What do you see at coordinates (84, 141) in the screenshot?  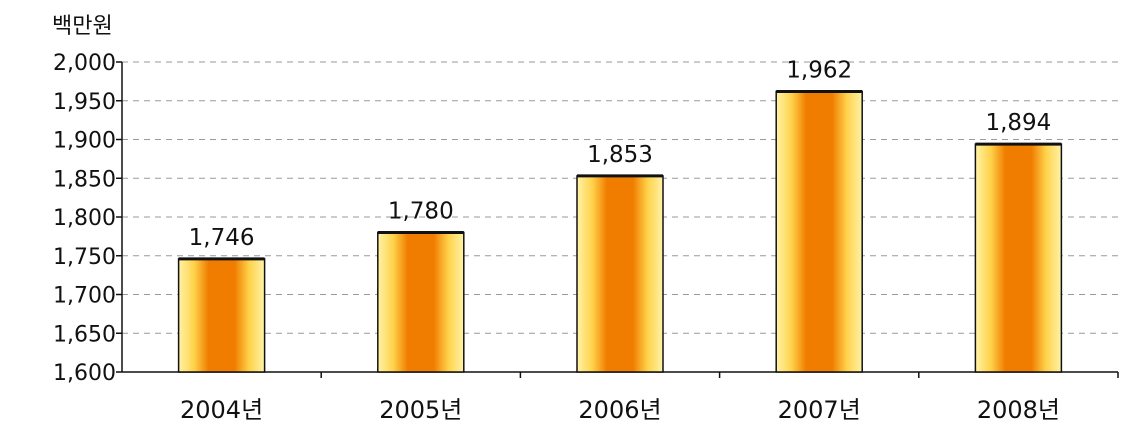 I see `y-tick-label: 1,900` at bounding box center [84, 141].